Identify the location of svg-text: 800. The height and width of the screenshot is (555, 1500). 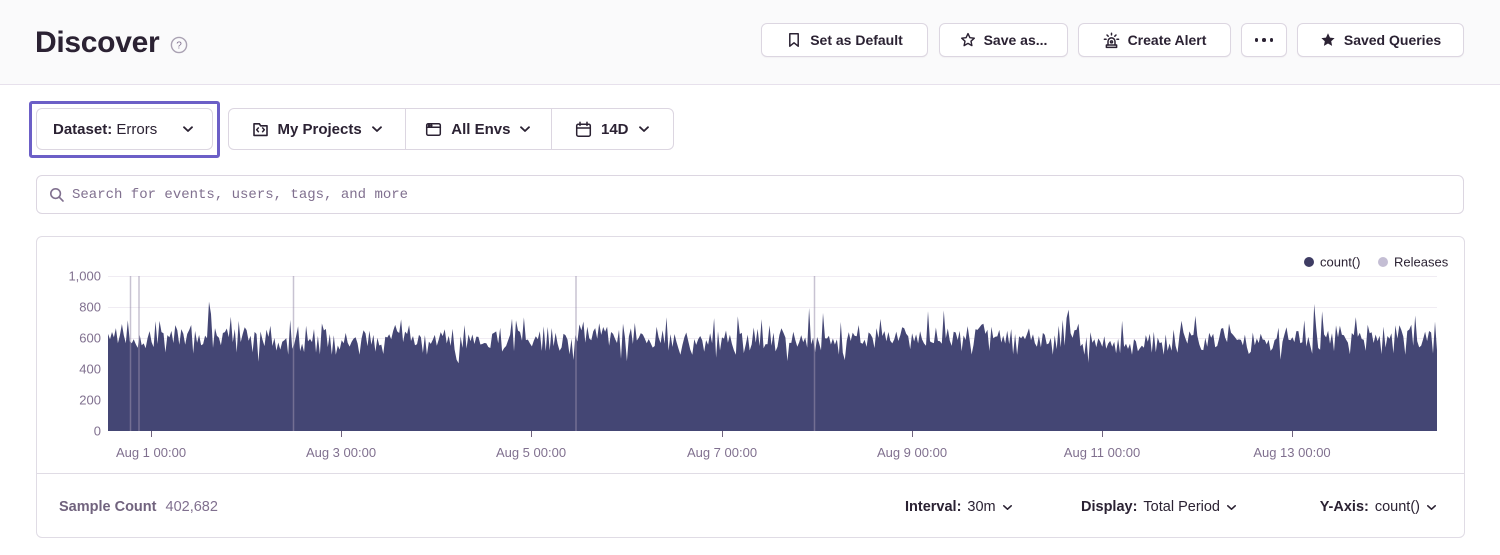
(90, 307).